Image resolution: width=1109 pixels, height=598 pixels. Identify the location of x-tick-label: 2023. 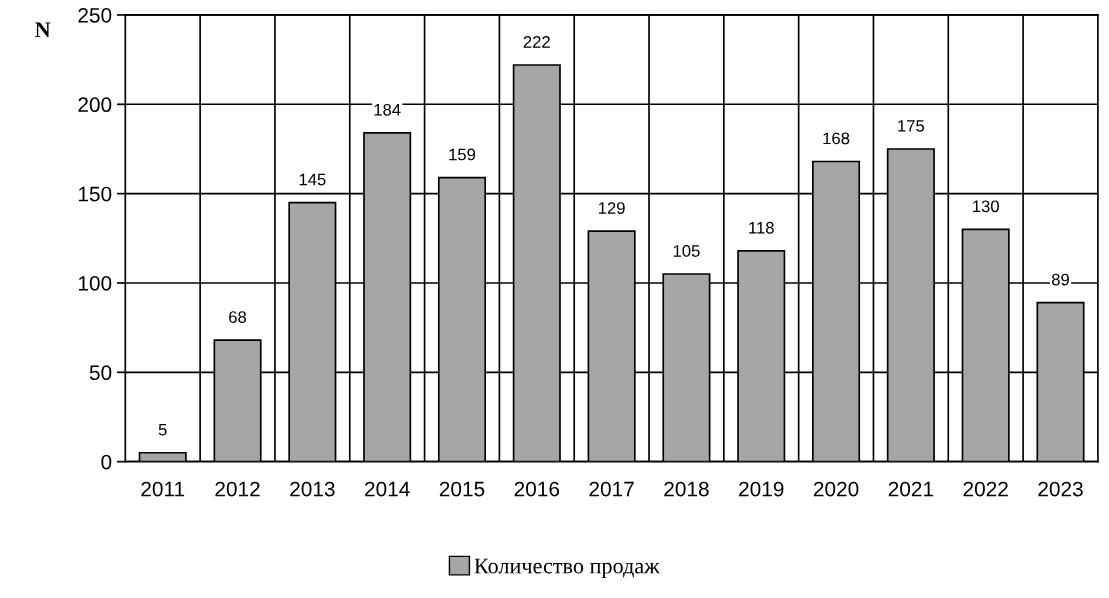
(1060, 489).